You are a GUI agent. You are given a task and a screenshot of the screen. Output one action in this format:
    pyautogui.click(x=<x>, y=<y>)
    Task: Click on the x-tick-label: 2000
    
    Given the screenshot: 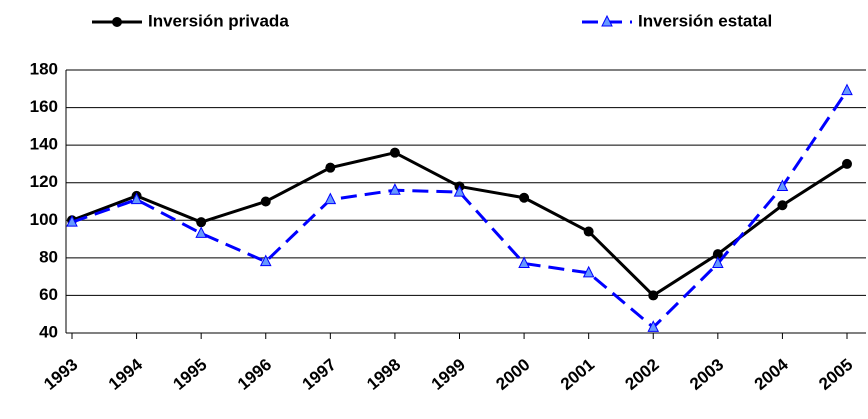 What is the action you would take?
    pyautogui.click(x=512, y=374)
    